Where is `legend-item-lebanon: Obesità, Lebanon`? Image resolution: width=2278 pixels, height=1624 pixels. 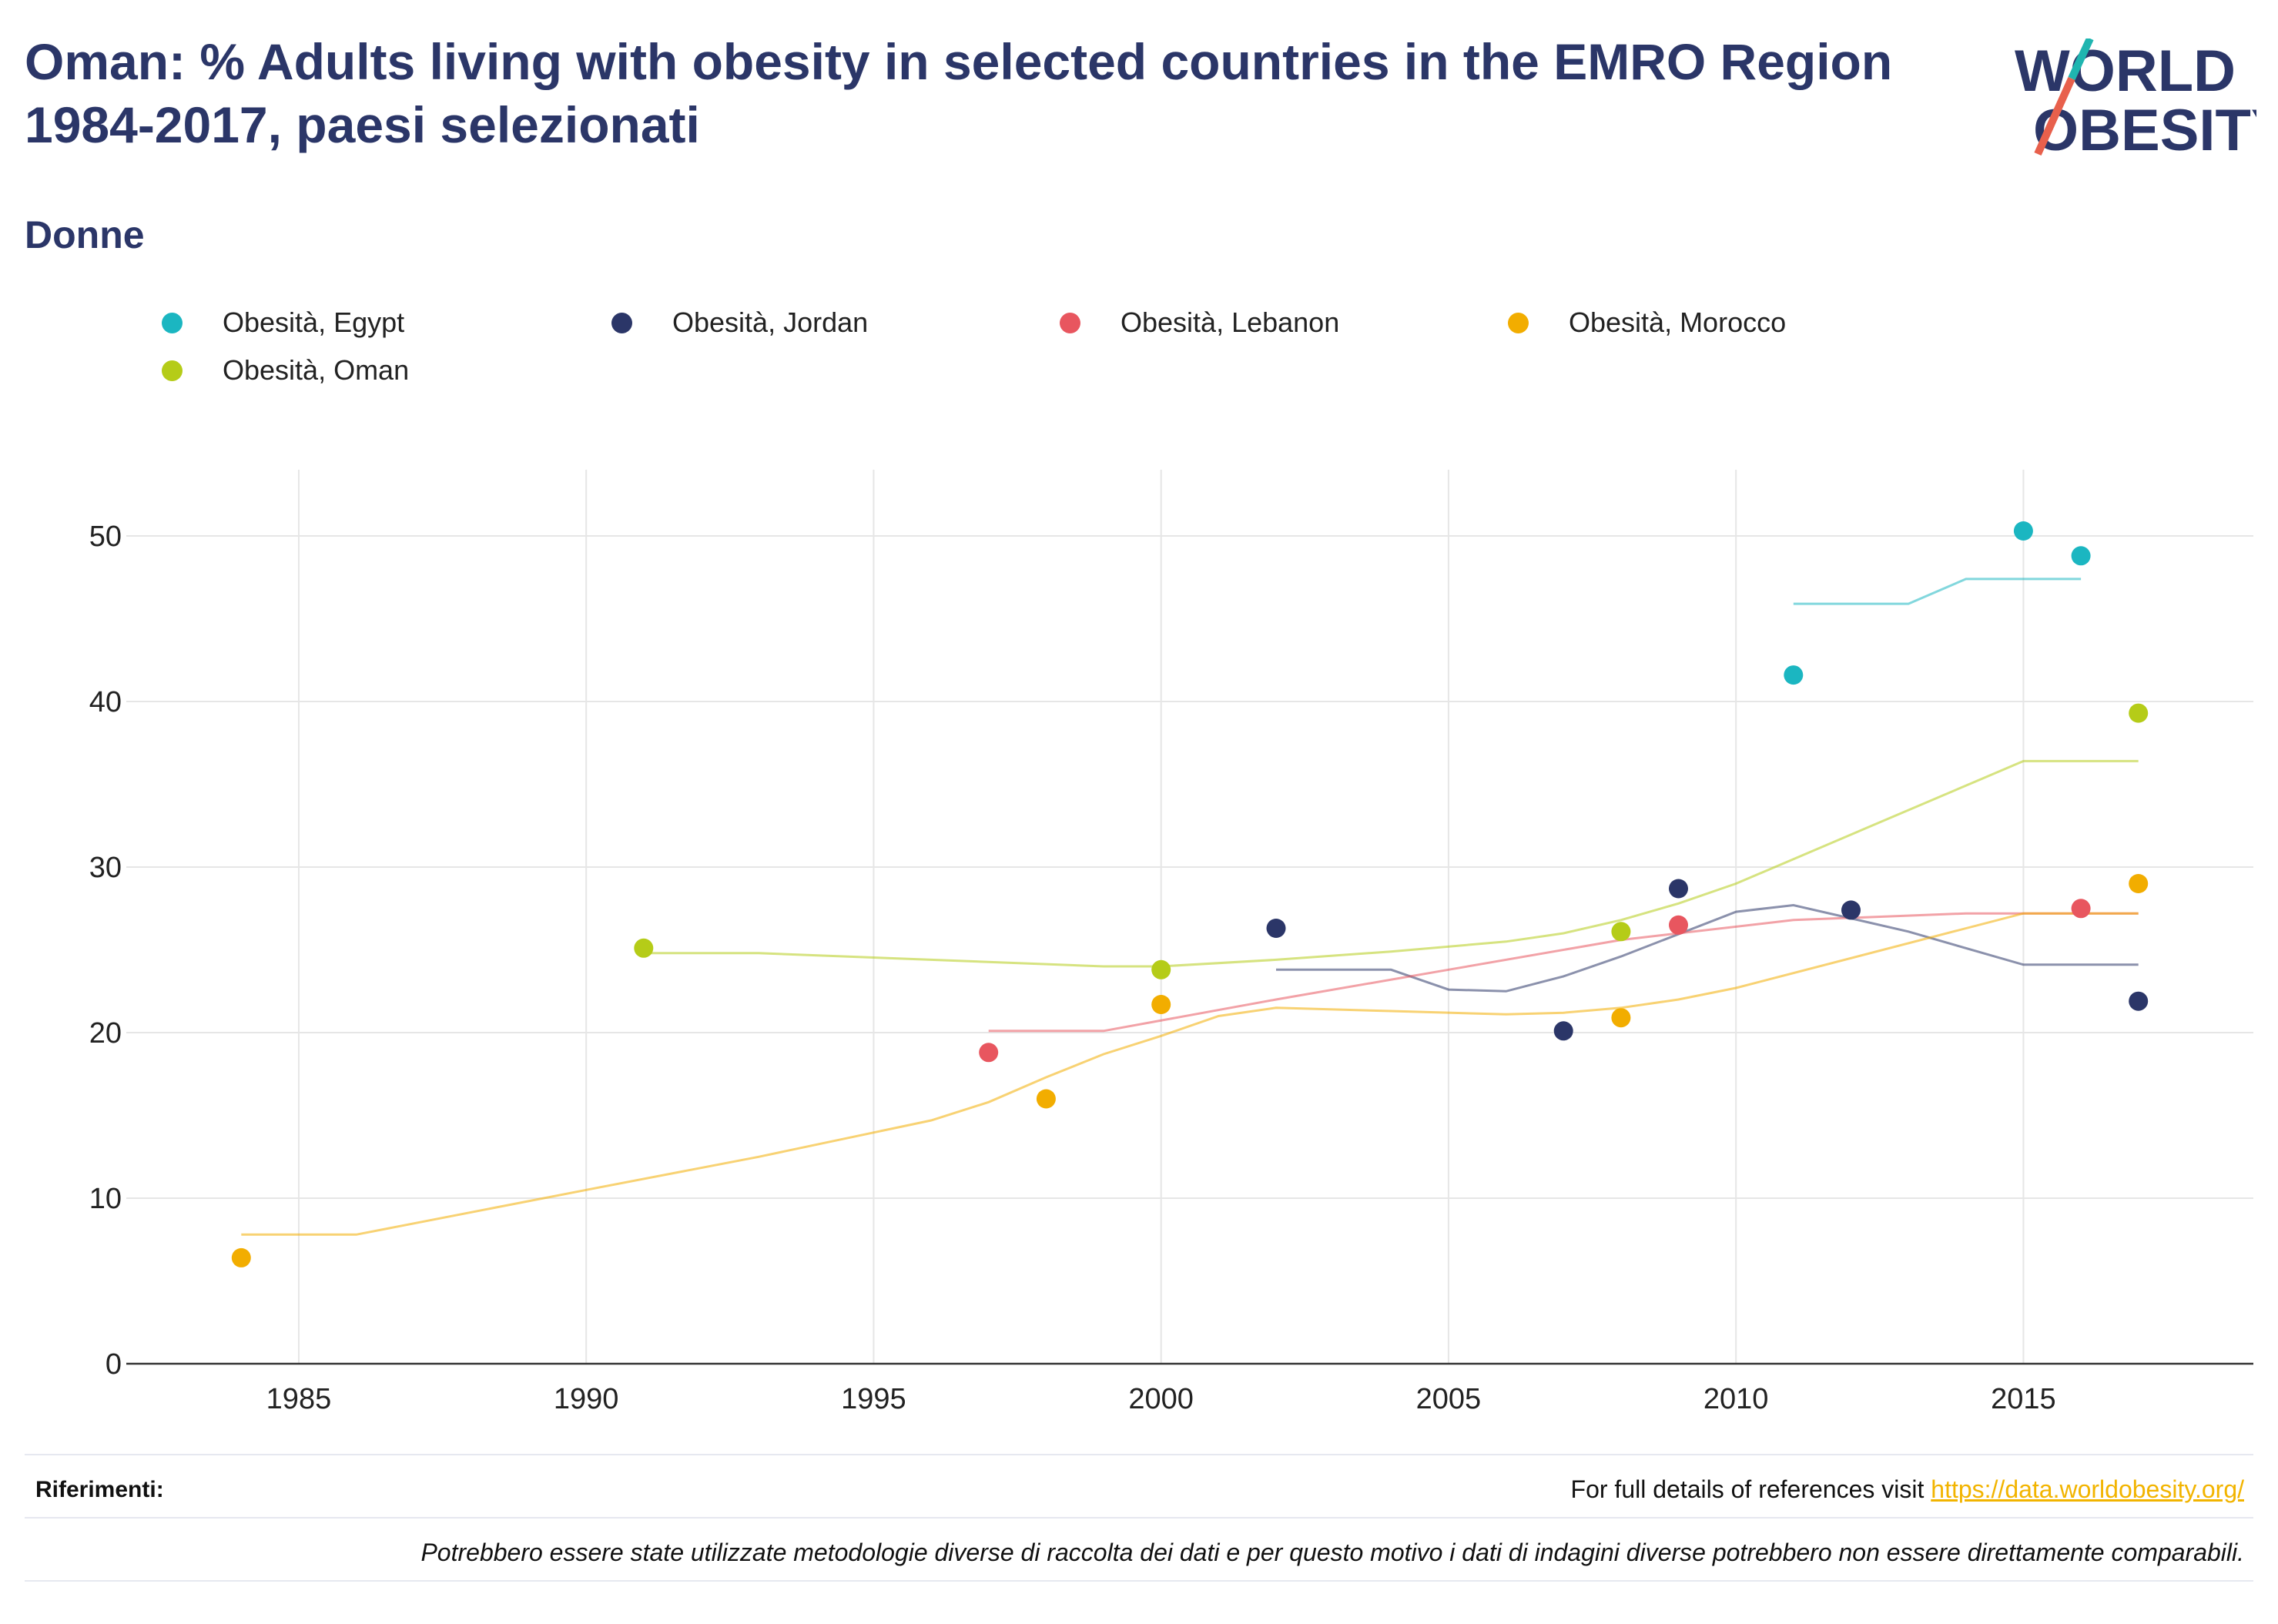 legend-item-lebanon: Obesità, Lebanon is located at coordinates (1199, 322).